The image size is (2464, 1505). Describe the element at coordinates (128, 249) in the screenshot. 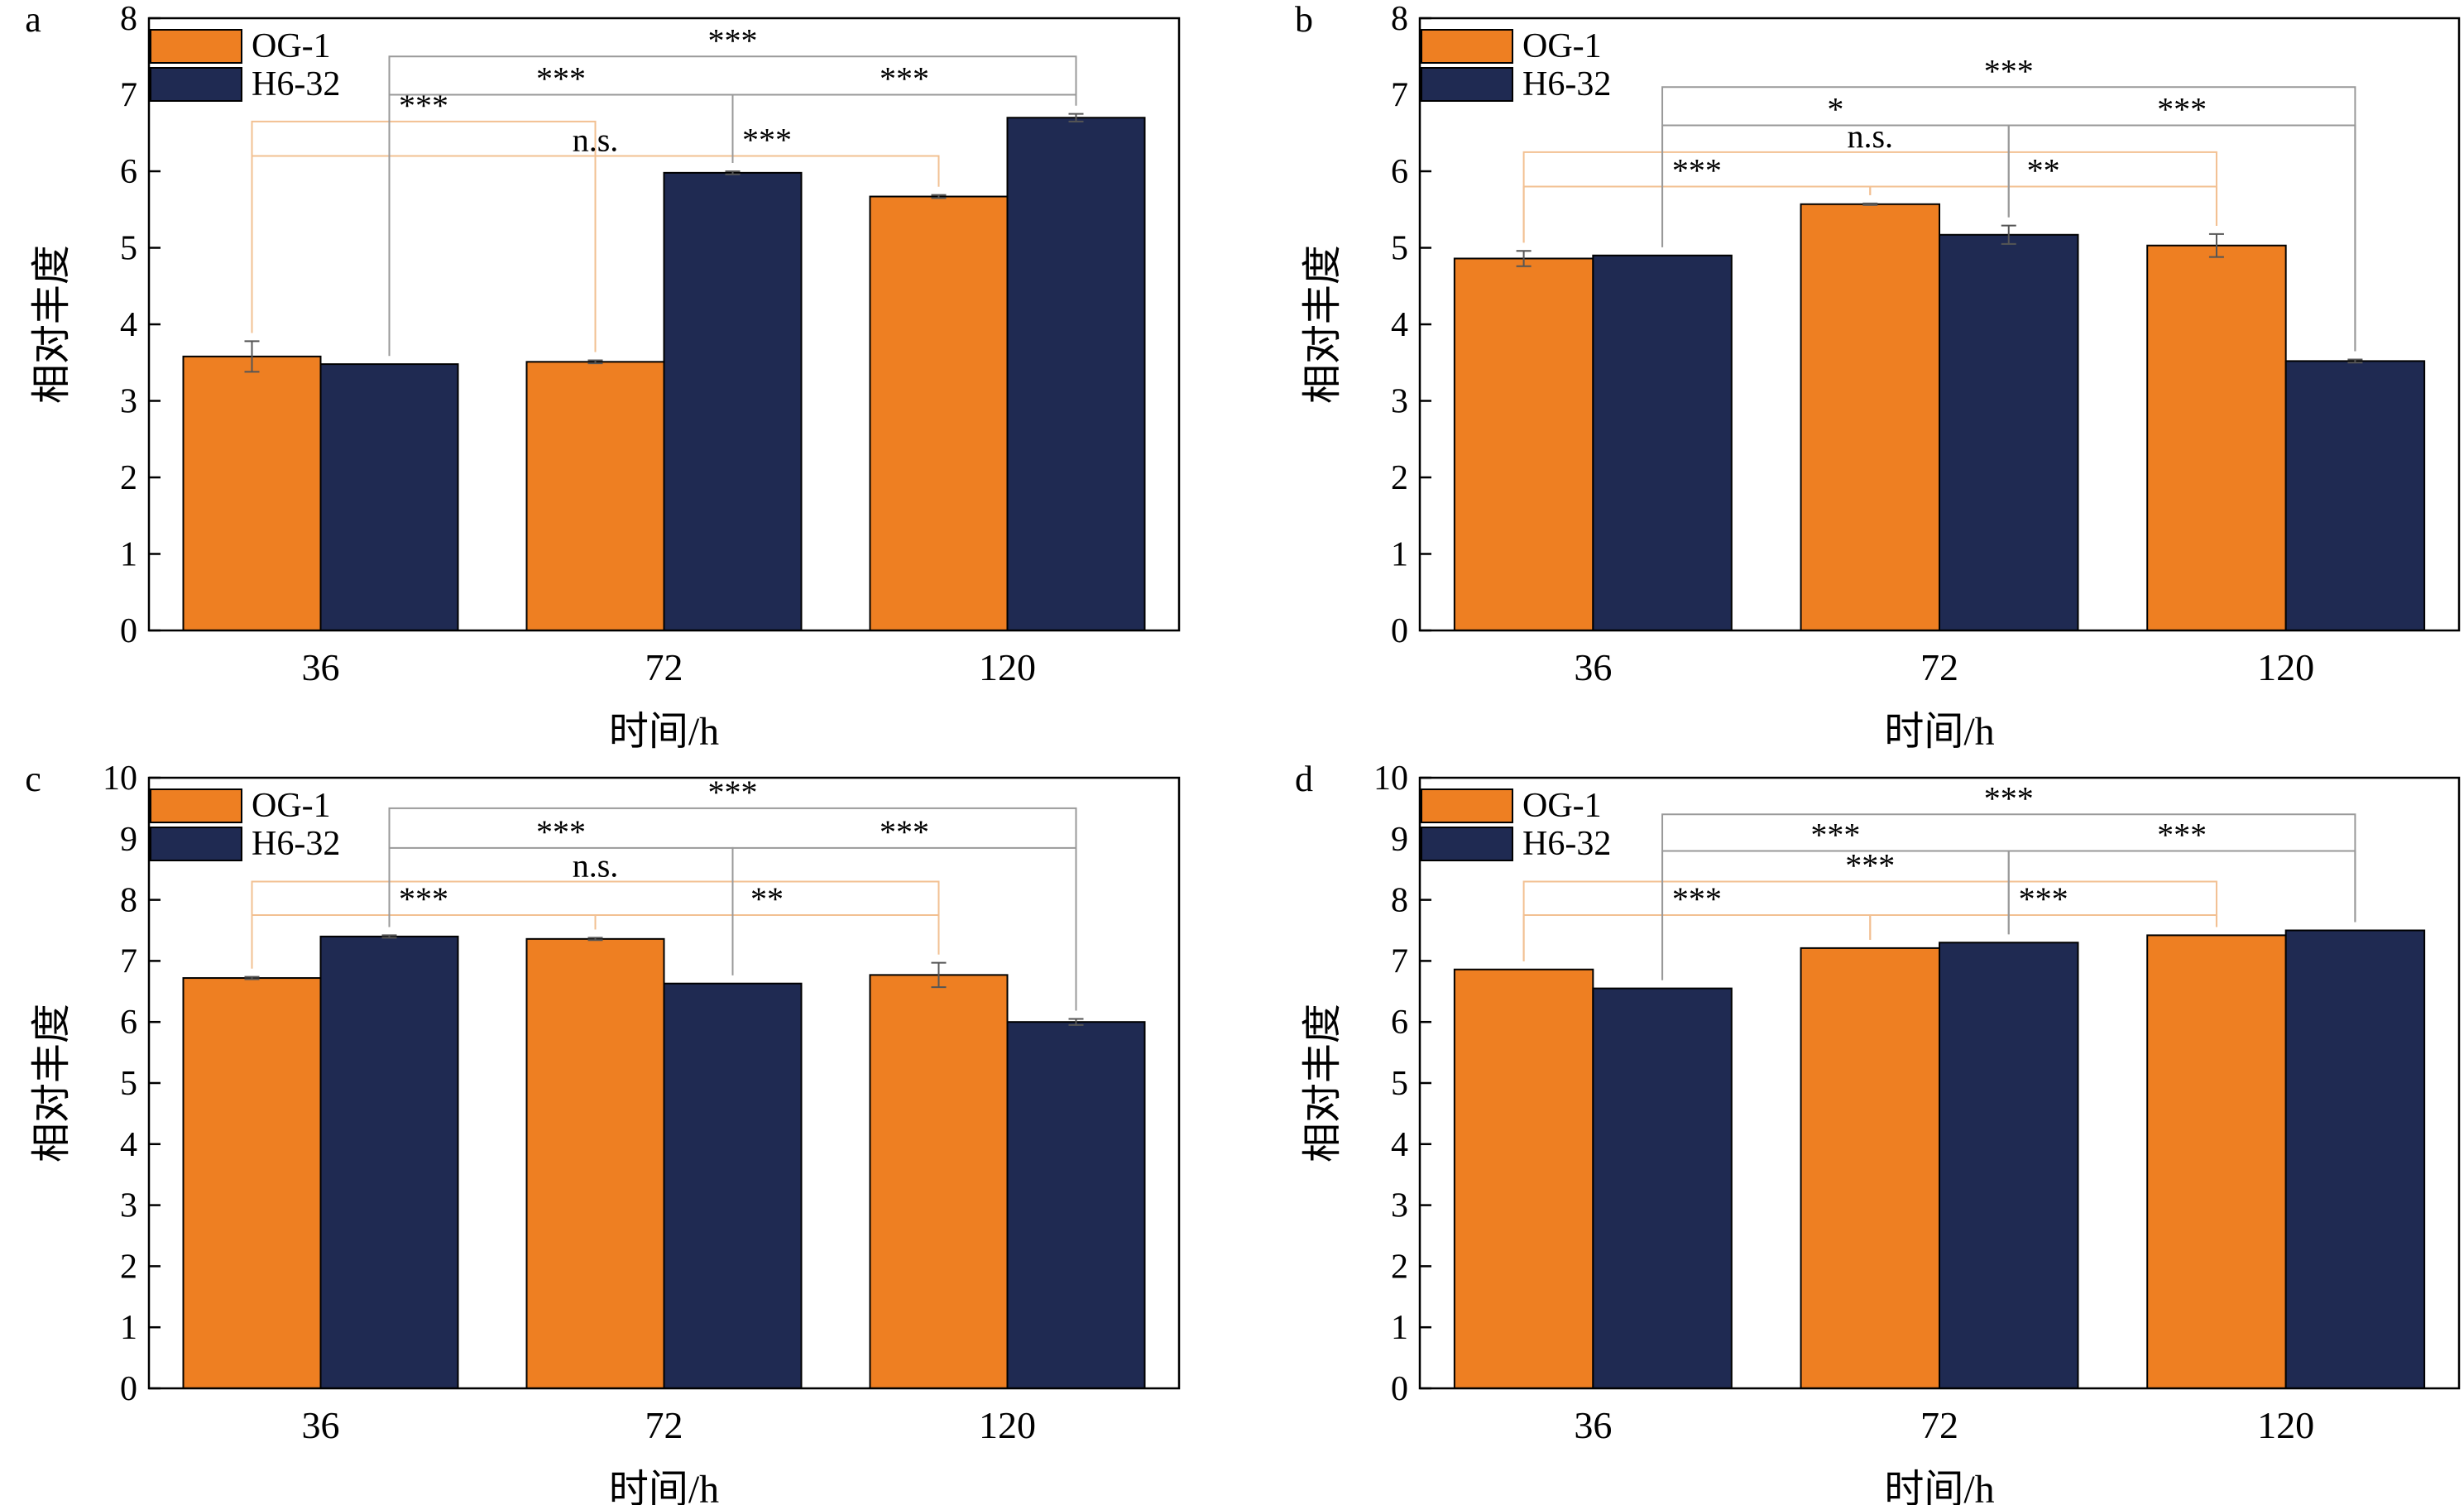

I see `y-tick-label: 5` at that location.